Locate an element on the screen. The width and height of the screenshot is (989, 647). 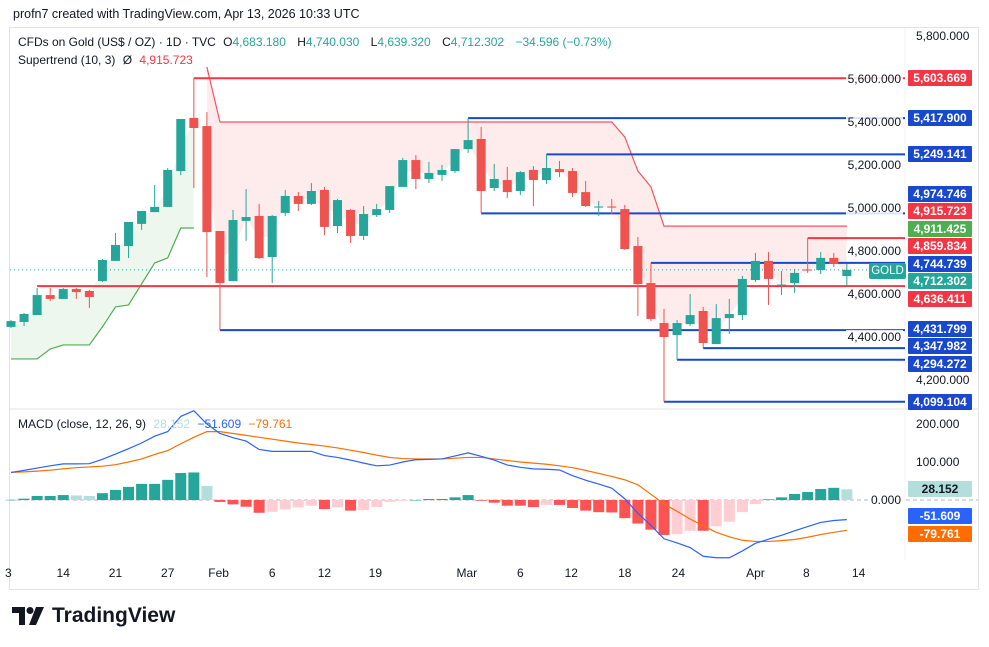
indicator-name: Supertrend (10, 3) is located at coordinates (67, 60).